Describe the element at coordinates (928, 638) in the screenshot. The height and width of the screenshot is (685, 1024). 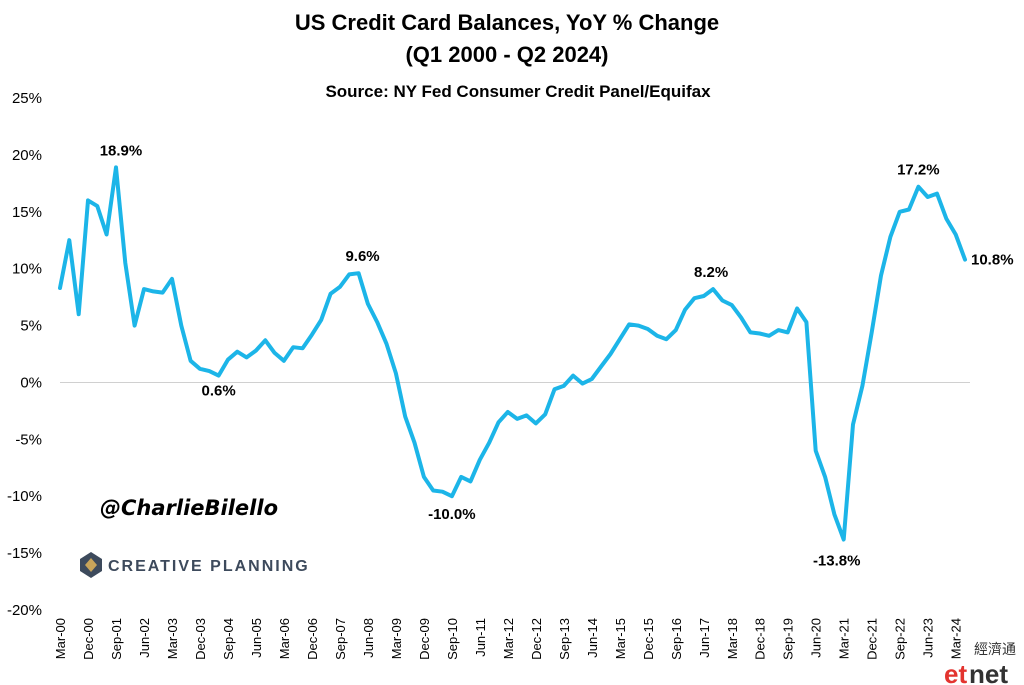
I see `x-tick-label: Jun-23` at that location.